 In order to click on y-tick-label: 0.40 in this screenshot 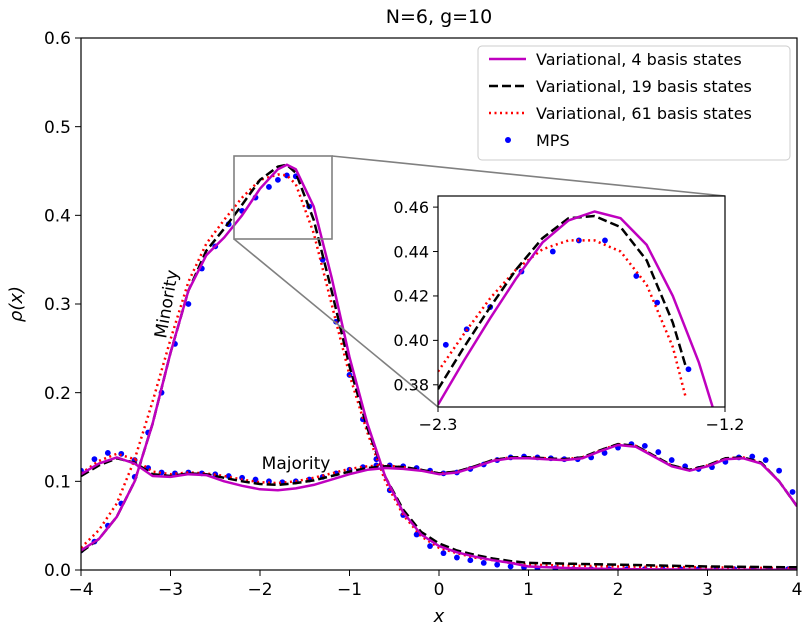, I will do `click(411, 340)`.